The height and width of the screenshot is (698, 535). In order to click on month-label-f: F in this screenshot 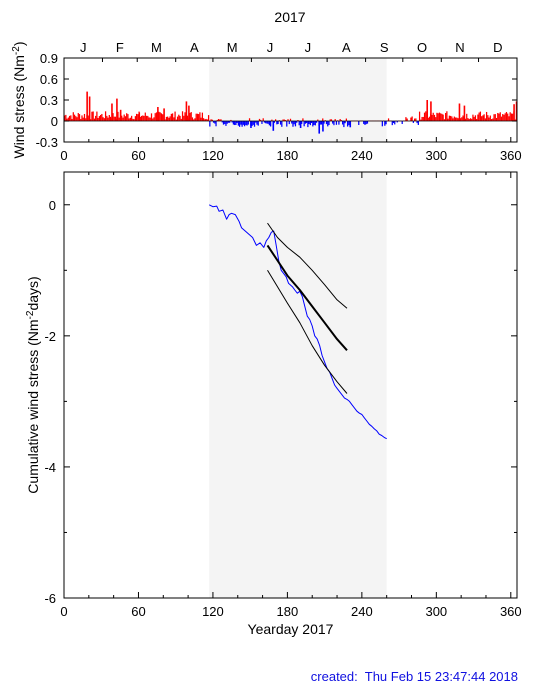, I will do `click(120, 47)`.